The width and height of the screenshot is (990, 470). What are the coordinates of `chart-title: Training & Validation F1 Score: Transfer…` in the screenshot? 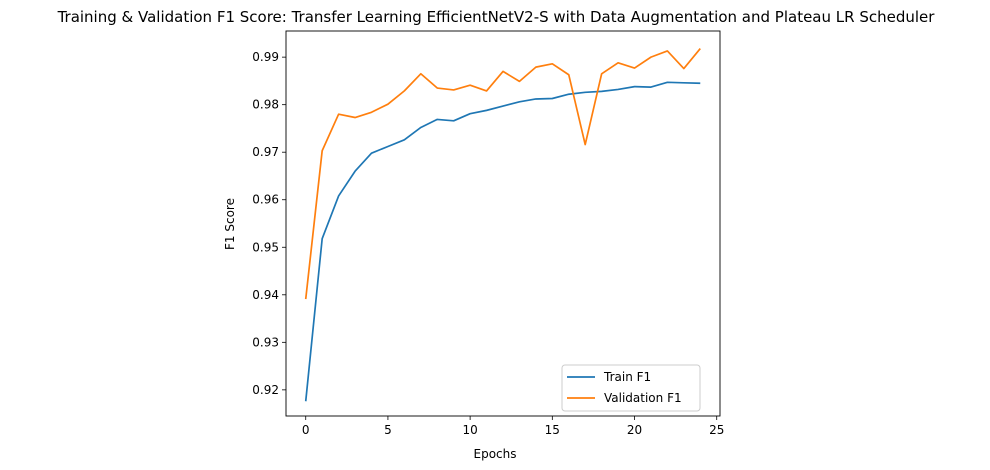 It's located at (496, 17).